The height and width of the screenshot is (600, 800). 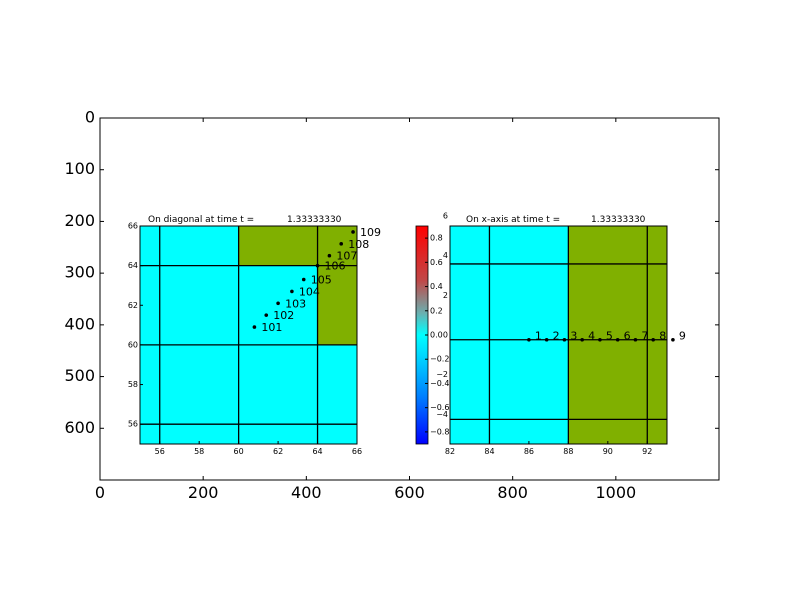 What do you see at coordinates (201, 220) in the screenshot?
I see `panel-title-prefix: On diagonal at time t =` at bounding box center [201, 220].